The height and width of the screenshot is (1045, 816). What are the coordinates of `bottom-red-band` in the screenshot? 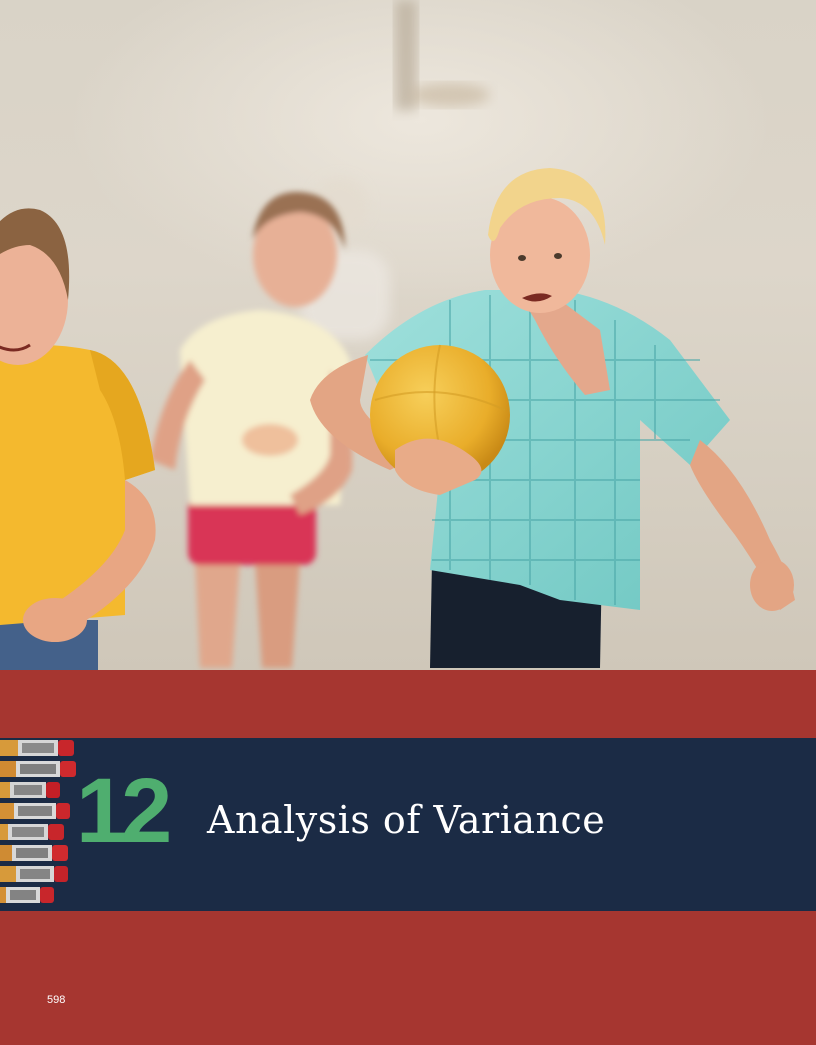 It's located at (408, 978).